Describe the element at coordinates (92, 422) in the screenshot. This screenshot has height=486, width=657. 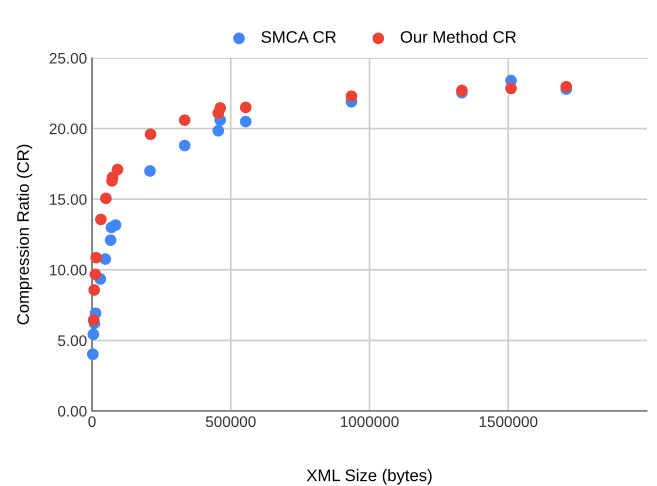
I see `x-tick-label: 0` at that location.